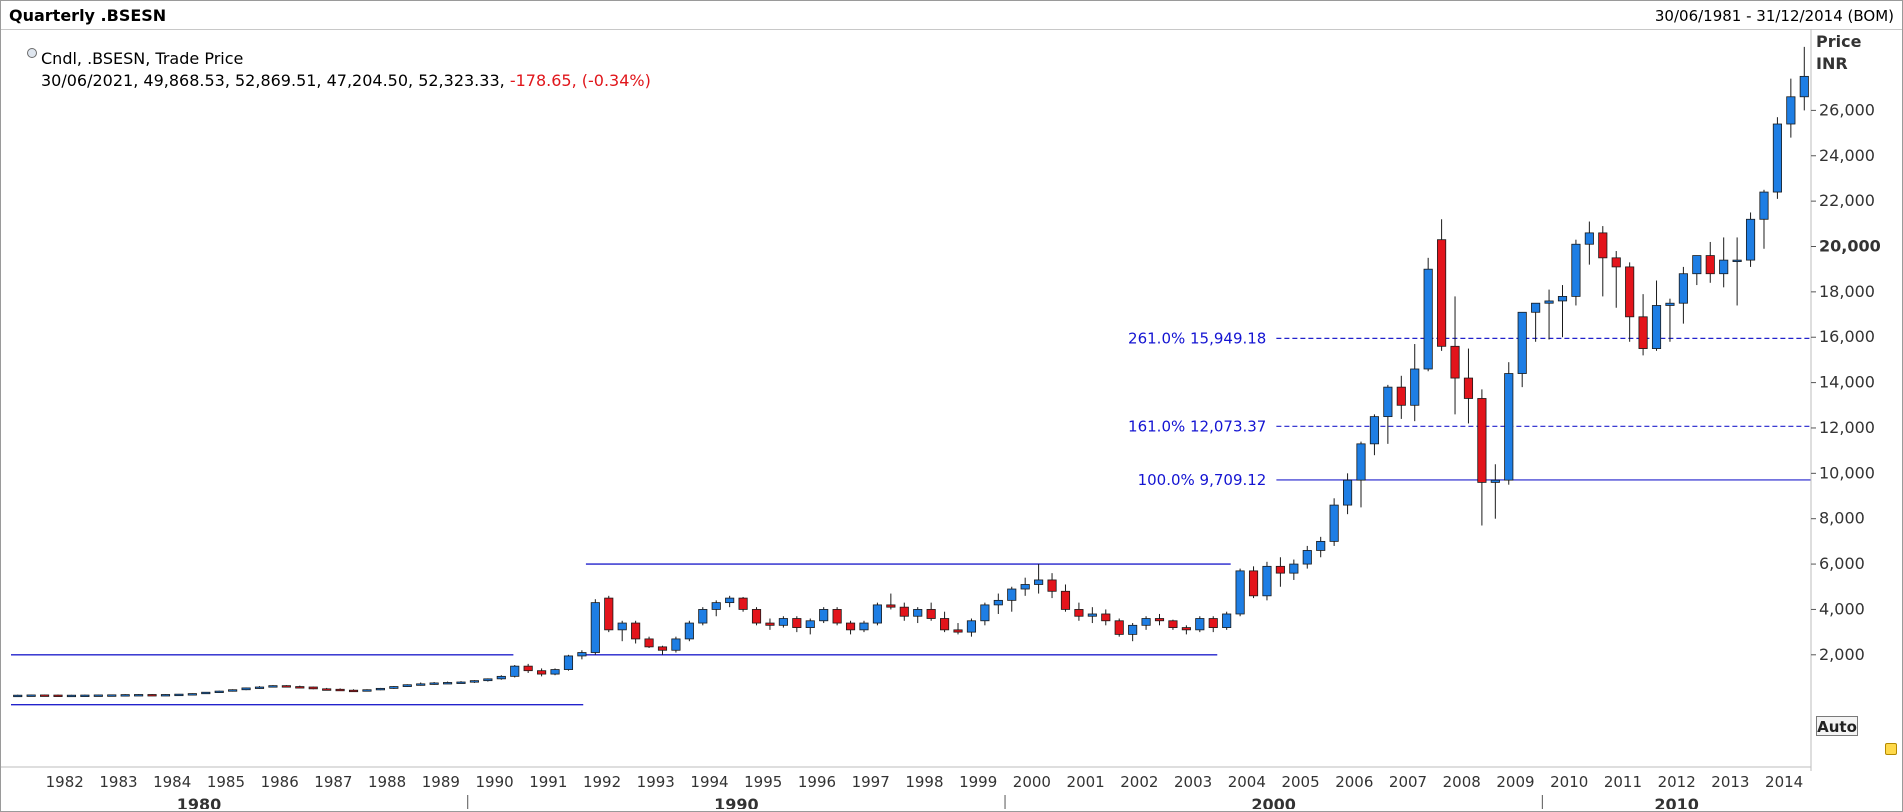 This screenshot has width=1903, height=812. Describe the element at coordinates (1891, 749) in the screenshot. I see `settings-icon` at that location.